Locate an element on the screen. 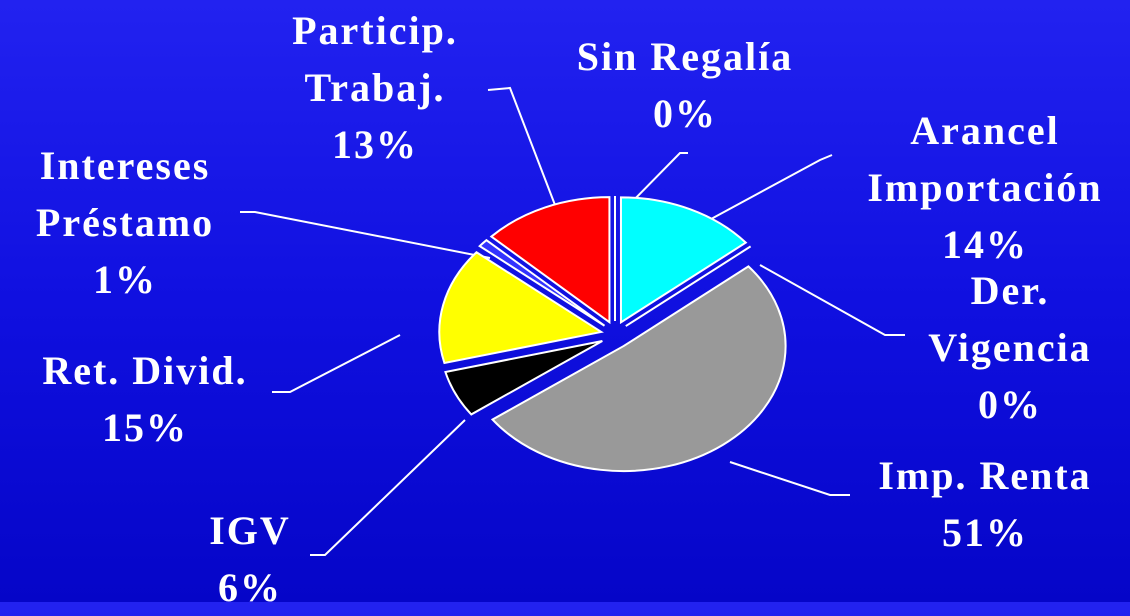  category-label: Ret. Divid. is located at coordinates (145, 370).